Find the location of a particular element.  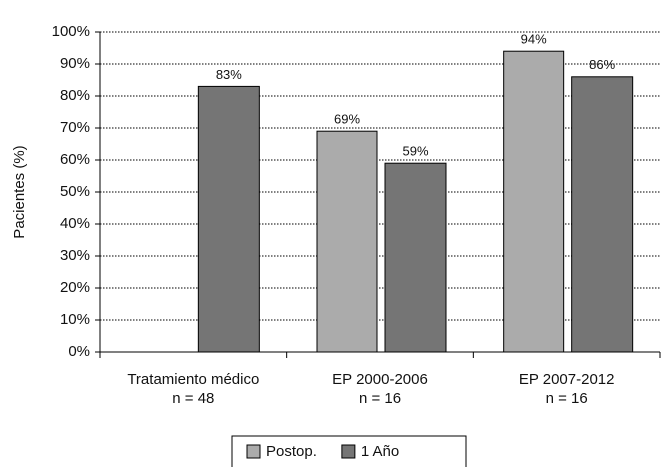

y-tick-label: 20% is located at coordinates (75, 287).